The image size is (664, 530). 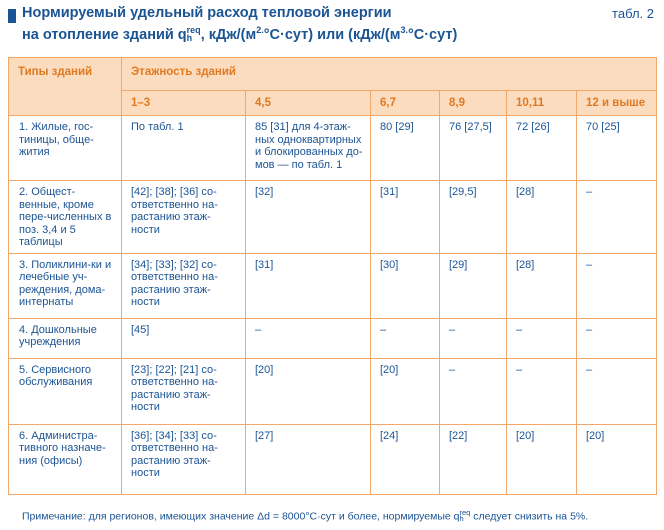 What do you see at coordinates (65, 86) in the screenshot?
I see `header-building-type: Типы зданий` at bounding box center [65, 86].